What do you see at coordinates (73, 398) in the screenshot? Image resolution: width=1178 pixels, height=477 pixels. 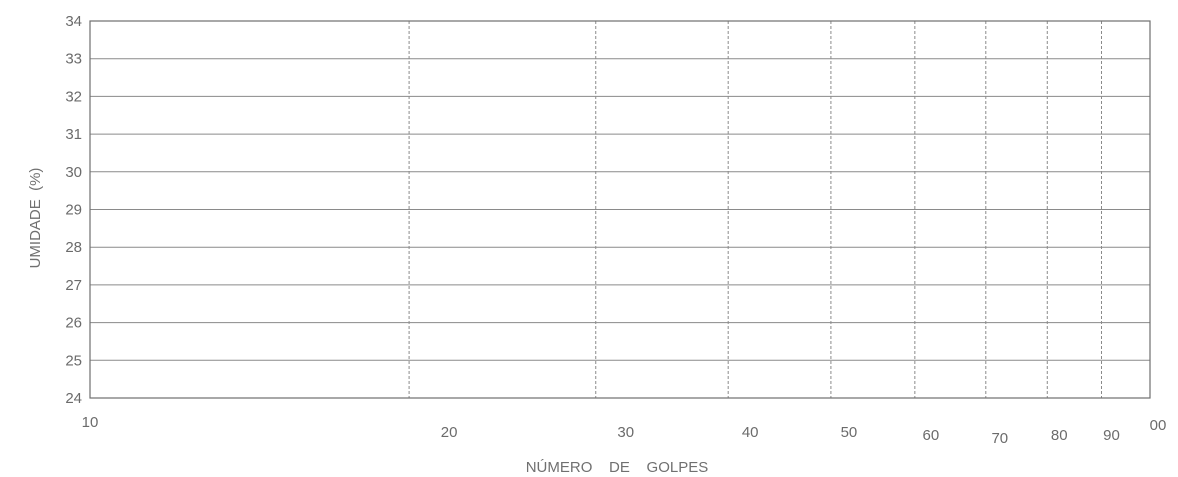 I see `y-tick-label: 24` at bounding box center [73, 398].